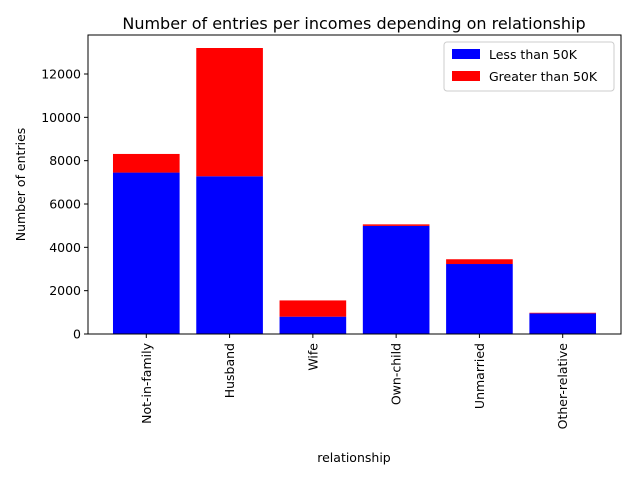 The width and height of the screenshot is (640, 480). Describe the element at coordinates (533, 54) in the screenshot. I see `legend-label-less-than-50k: Less than 50K` at that location.